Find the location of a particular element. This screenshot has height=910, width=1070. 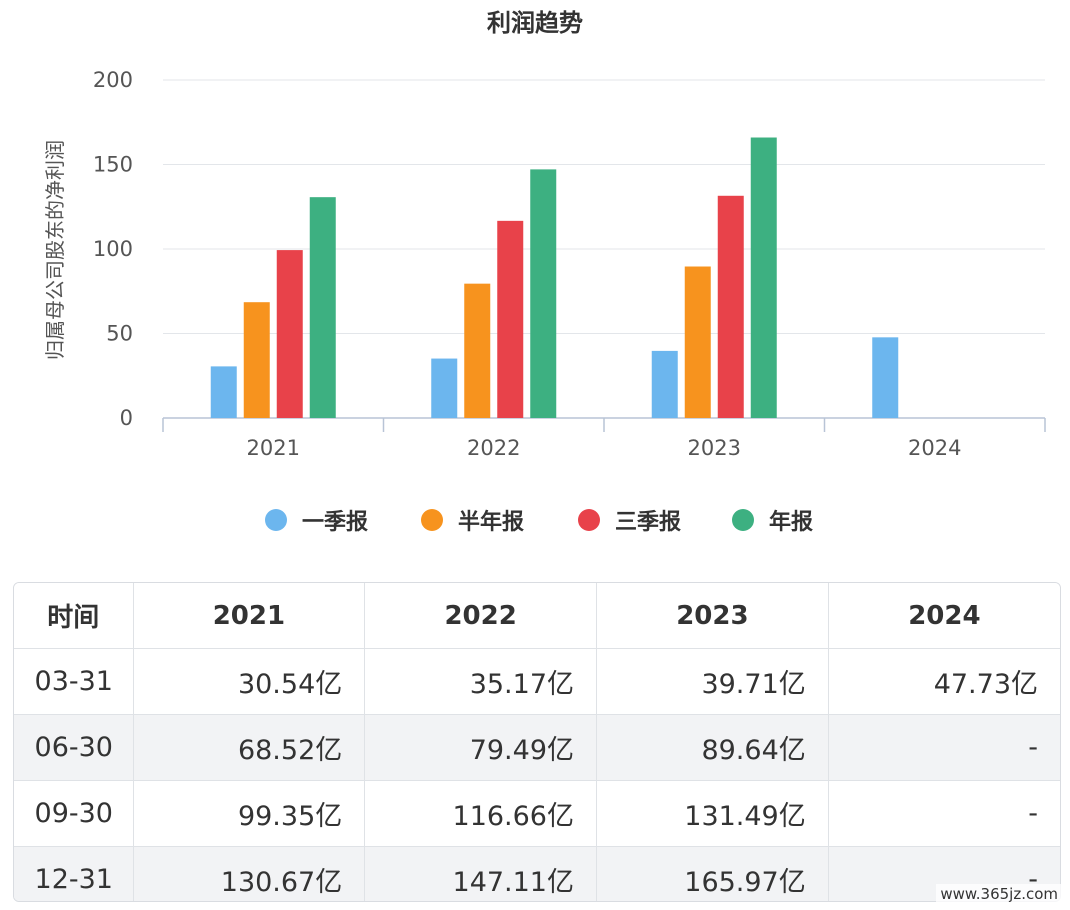

y-tick-label: 50 is located at coordinates (119, 334).